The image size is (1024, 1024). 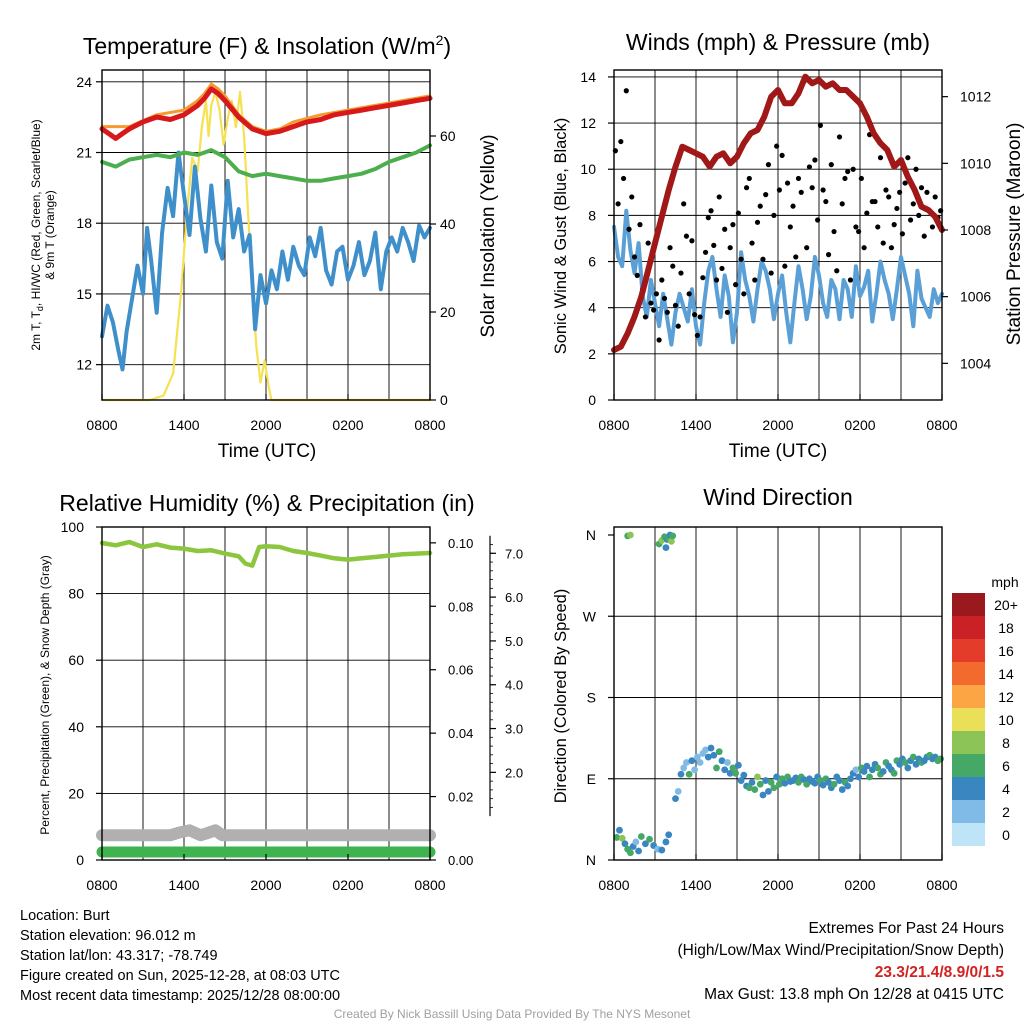 What do you see at coordinates (591, 698) in the screenshot?
I see `direction-tick-label: S` at bounding box center [591, 698].